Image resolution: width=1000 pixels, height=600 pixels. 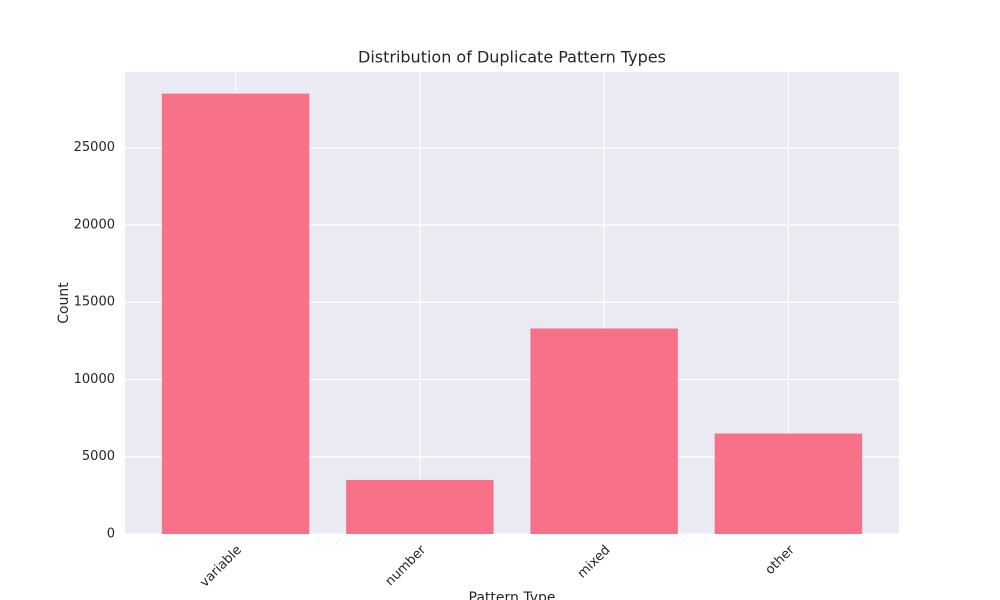 What do you see at coordinates (512, 57) in the screenshot?
I see `chart-title: Distribution of Duplicate Pattern Types` at bounding box center [512, 57].